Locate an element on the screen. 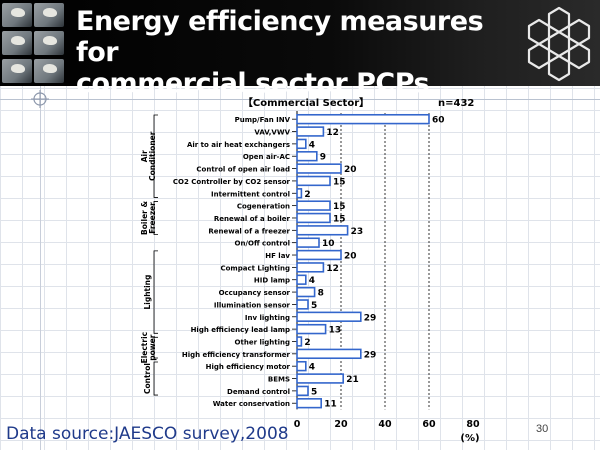 This screenshot has width=600, height=450. category-label: High efficiency transformer is located at coordinates (236, 355).